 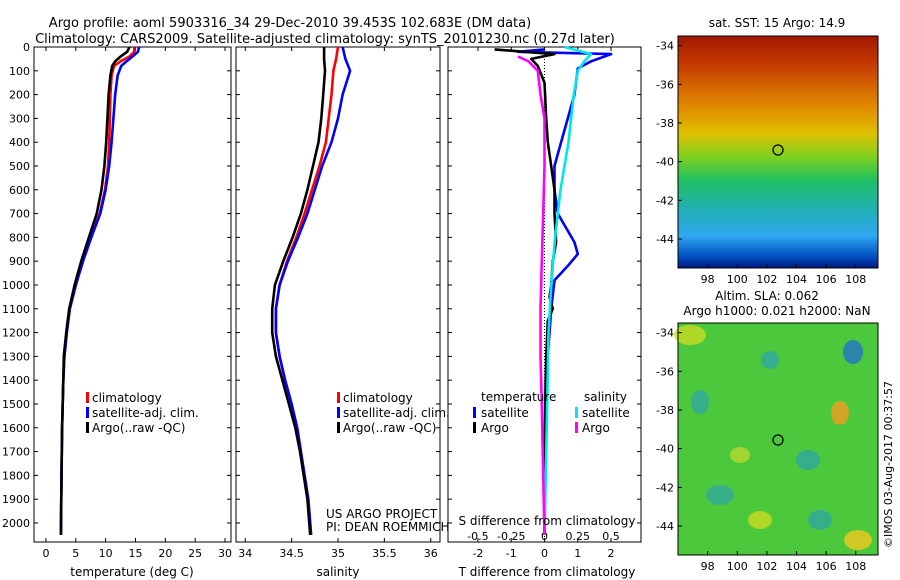 What do you see at coordinates (138, 428) in the screenshot?
I see `legend-label-argo: Argo(..raw -QC)` at bounding box center [138, 428].